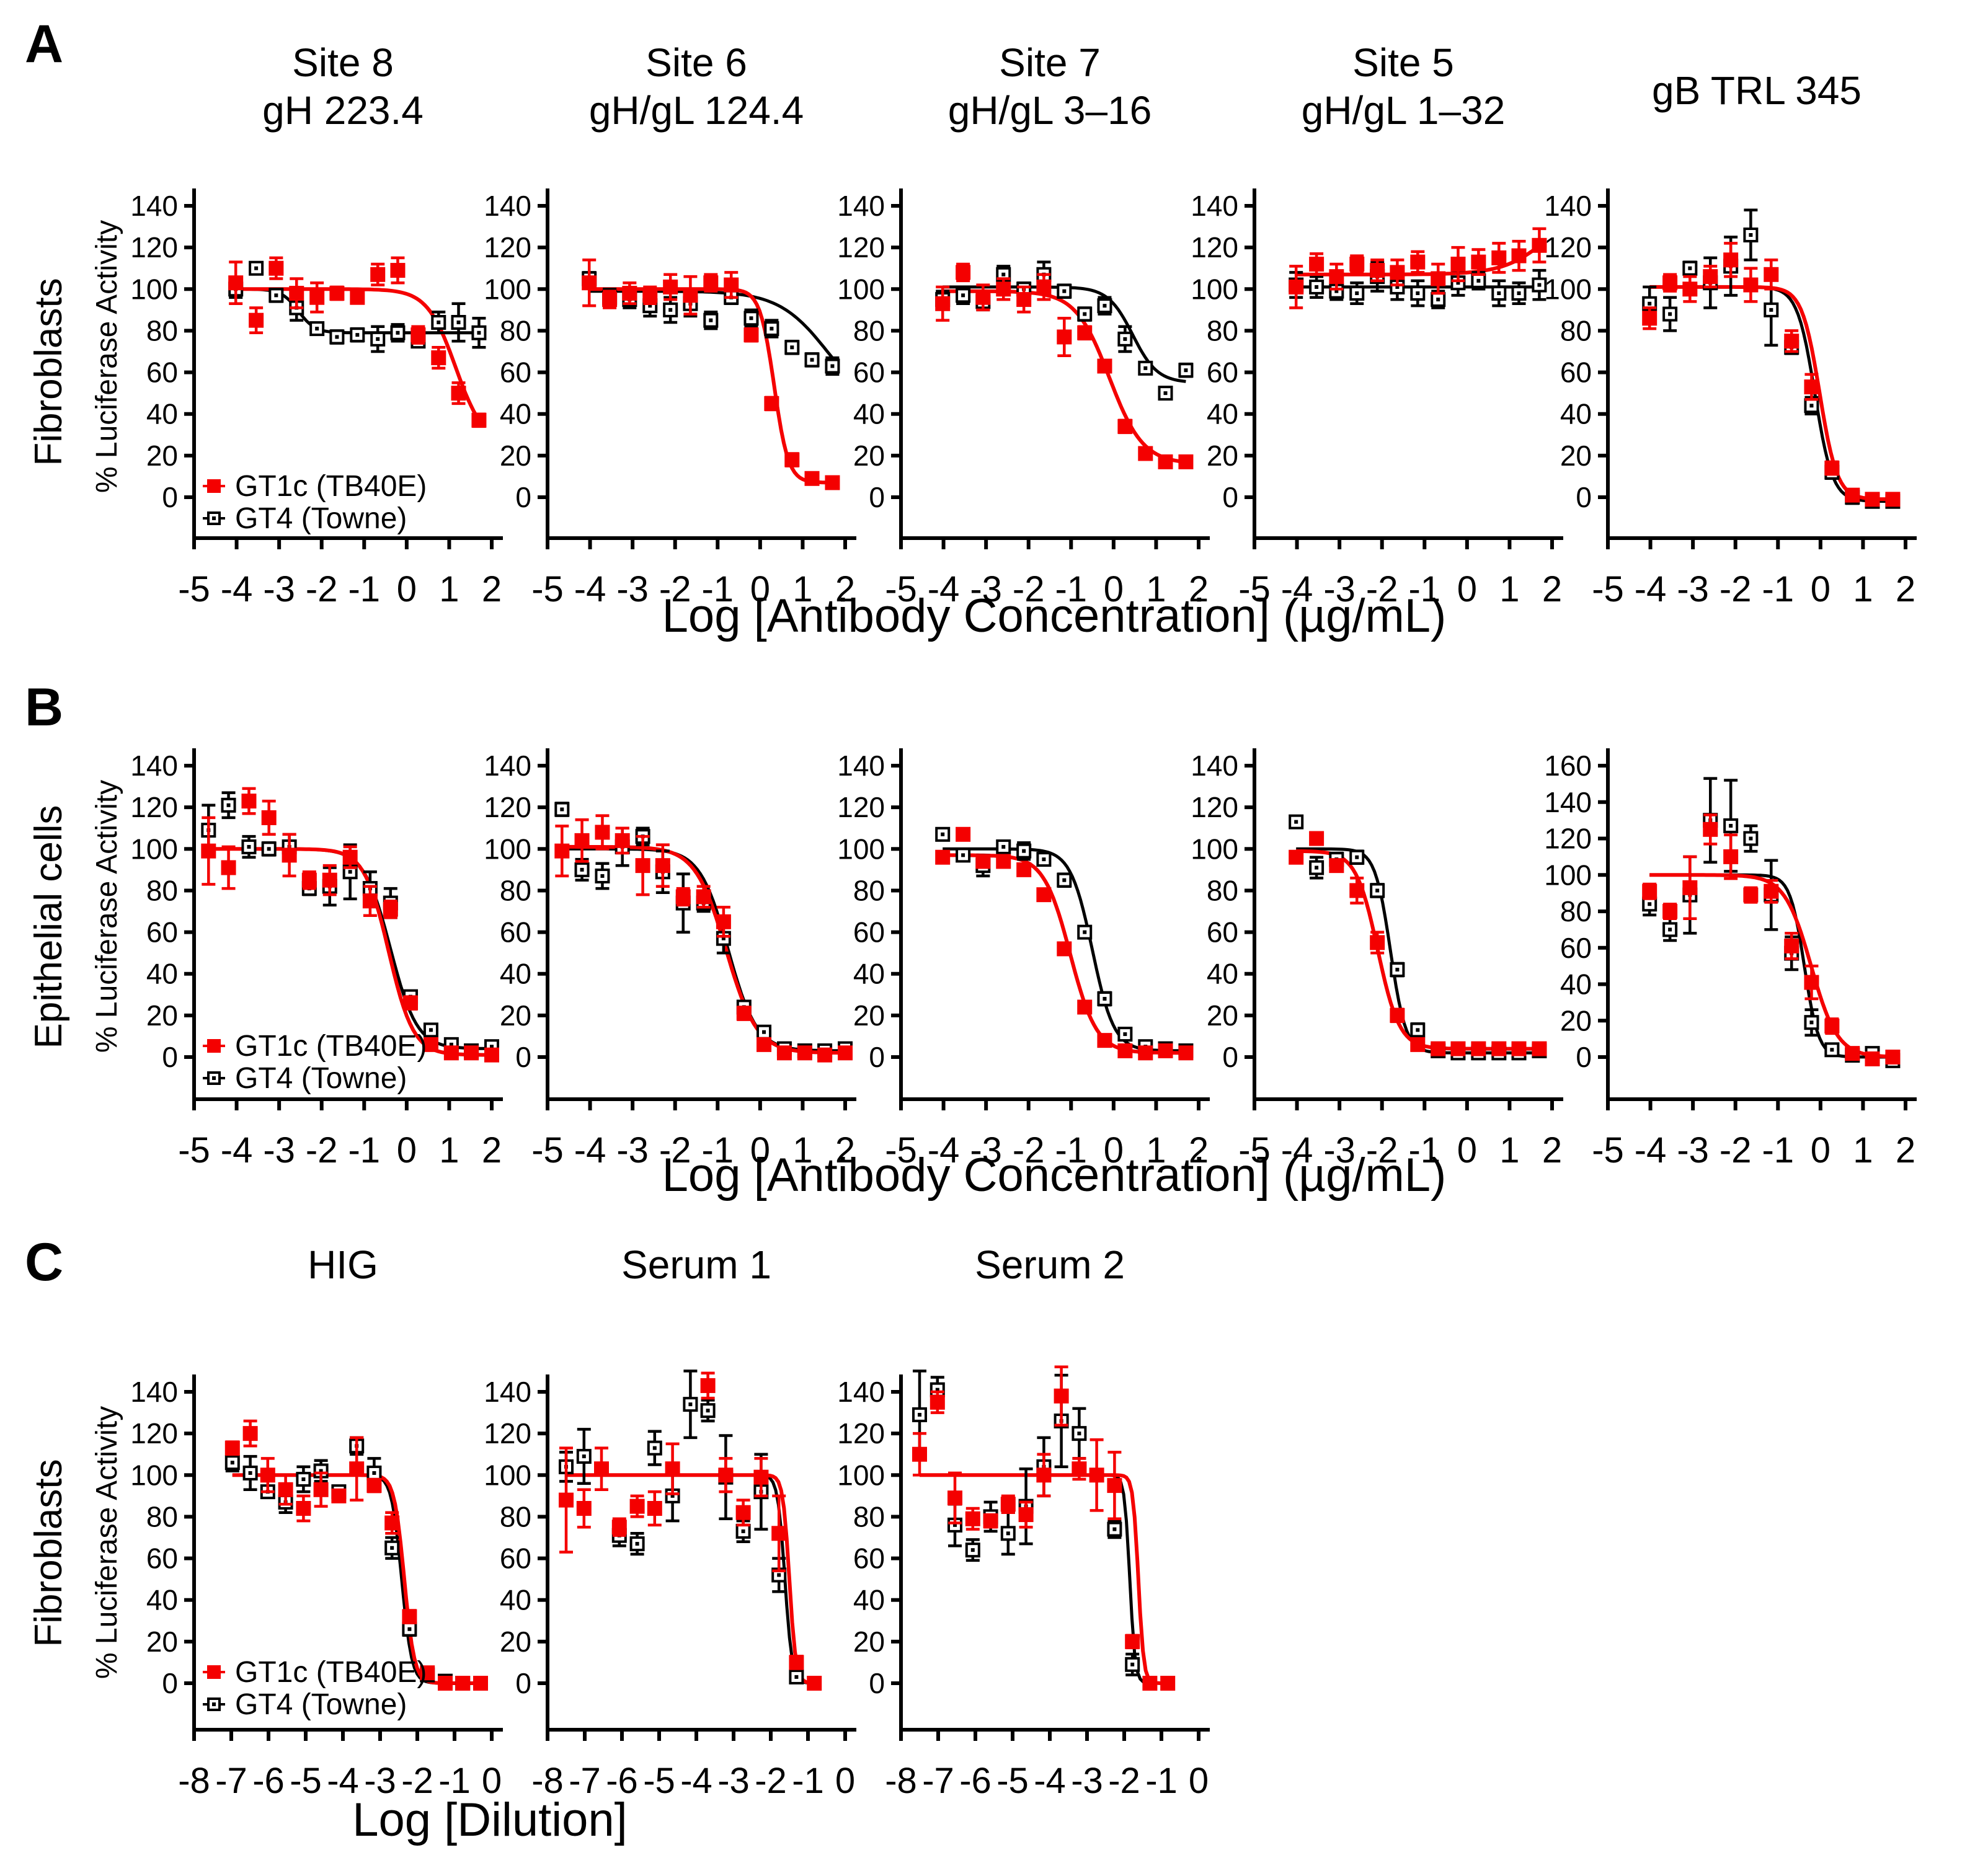 The image size is (1988, 1850). Describe the element at coordinates (1050, 110) in the screenshot. I see `panel-a-site-7-gh-gl-3-16-title-1: gH/gL 3–16` at that location.